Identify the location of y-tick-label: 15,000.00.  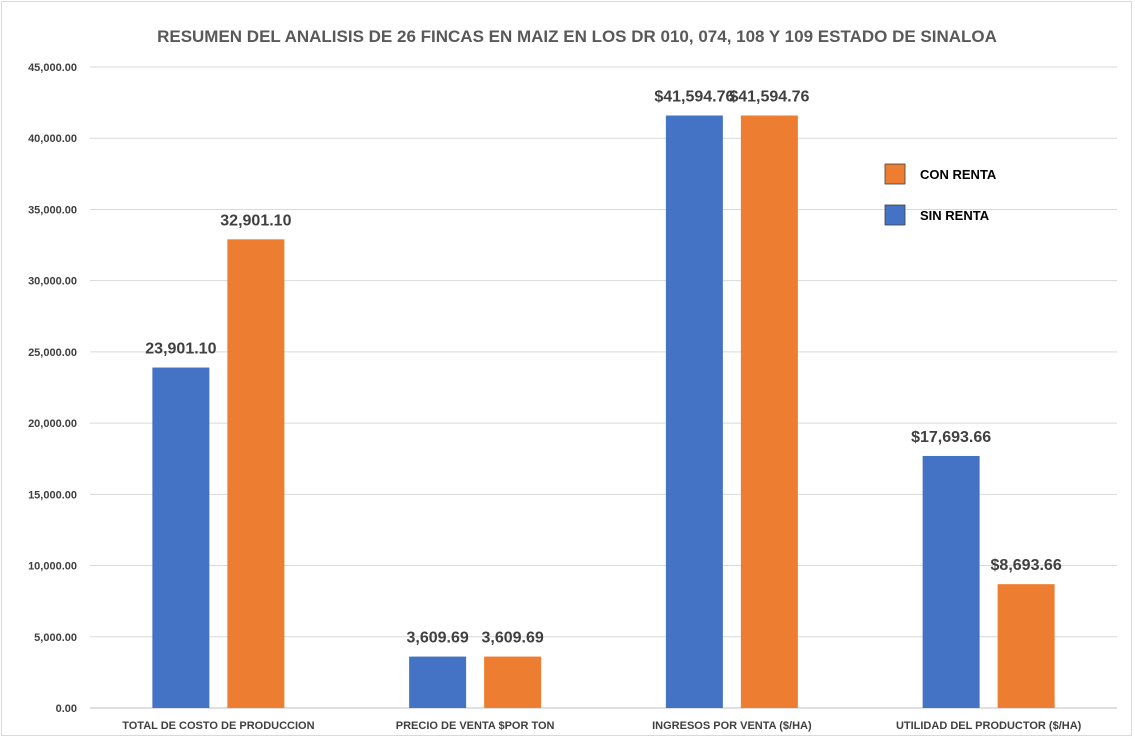
(52, 495).